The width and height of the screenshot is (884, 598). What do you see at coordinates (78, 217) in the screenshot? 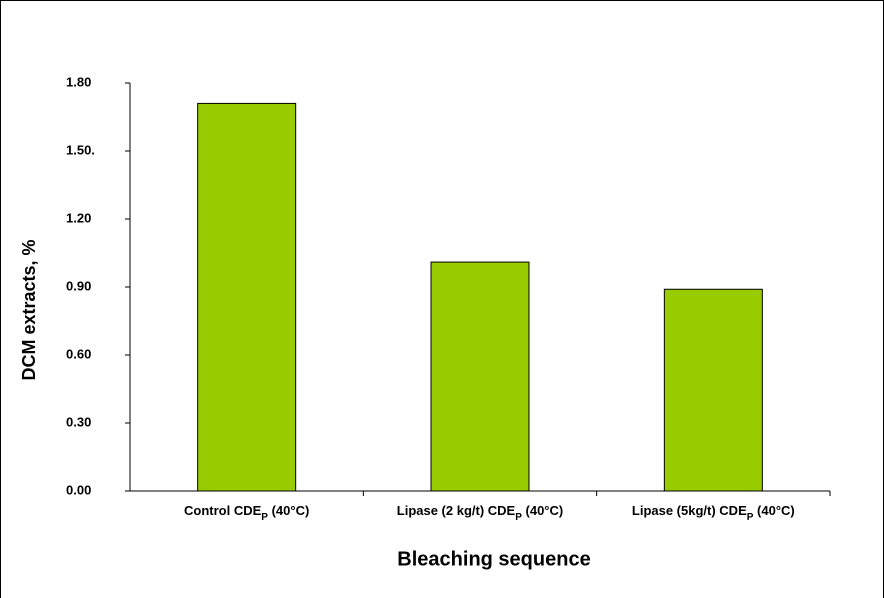
I see `y-tick-label: 1.20` at bounding box center [78, 217].